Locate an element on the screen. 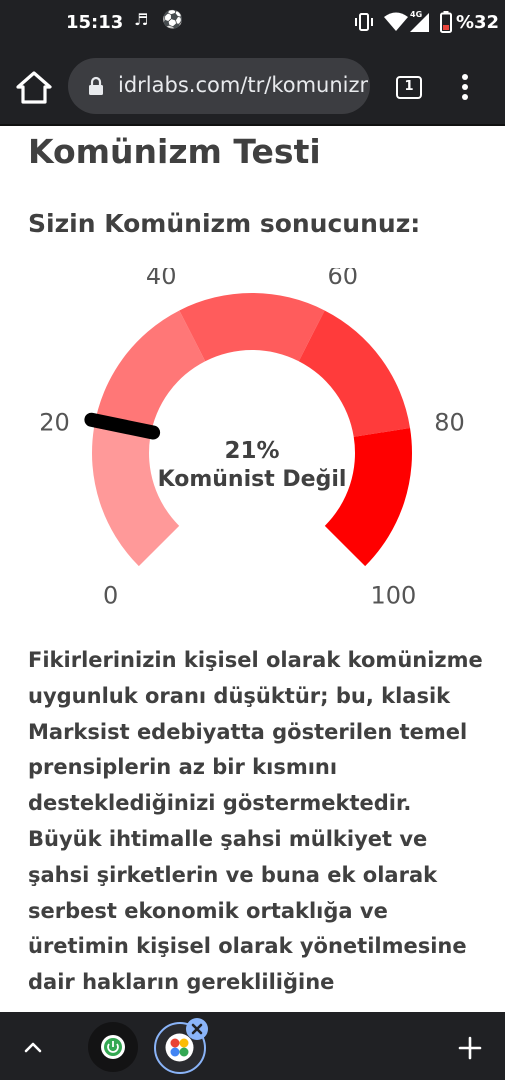 This screenshot has height=1080, width=505. vibrate-icon is located at coordinates (364, 22).